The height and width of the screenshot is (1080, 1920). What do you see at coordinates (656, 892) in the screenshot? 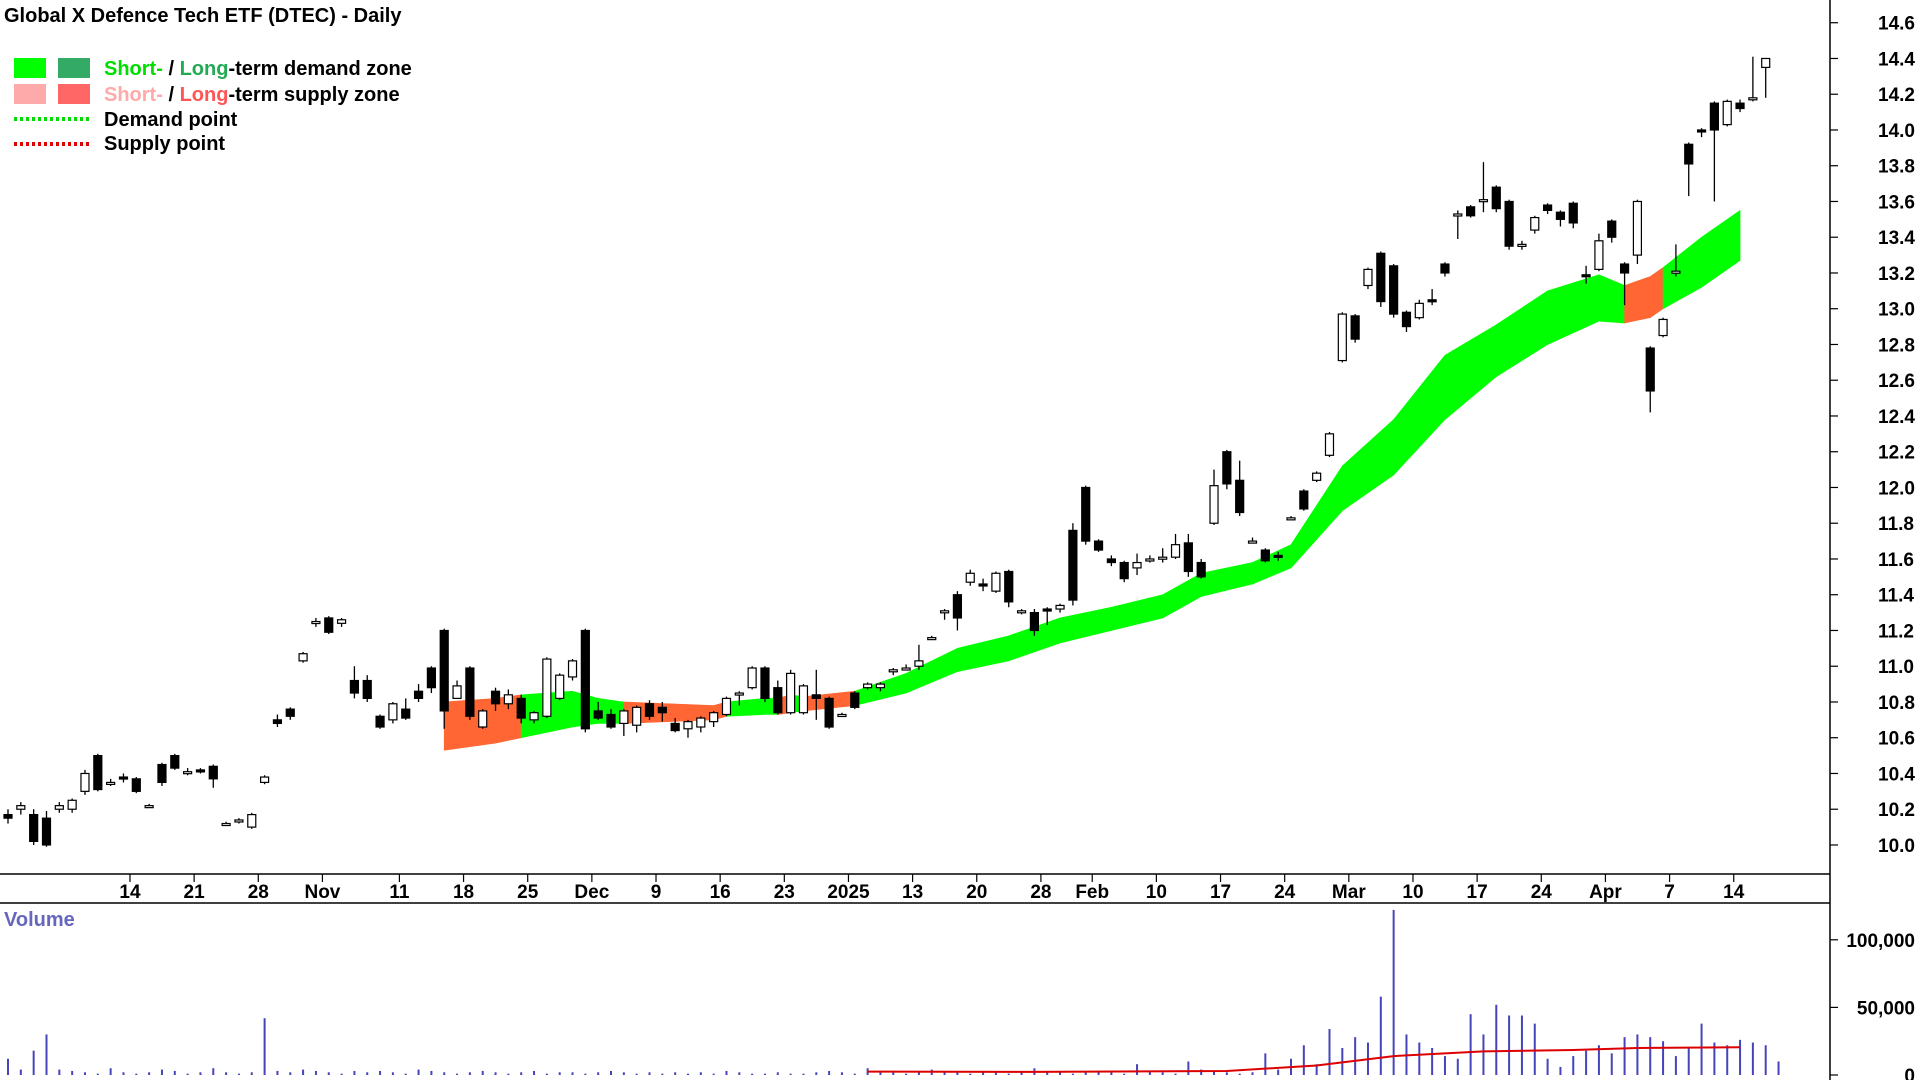
I see `x-tick-label: 9` at bounding box center [656, 892].